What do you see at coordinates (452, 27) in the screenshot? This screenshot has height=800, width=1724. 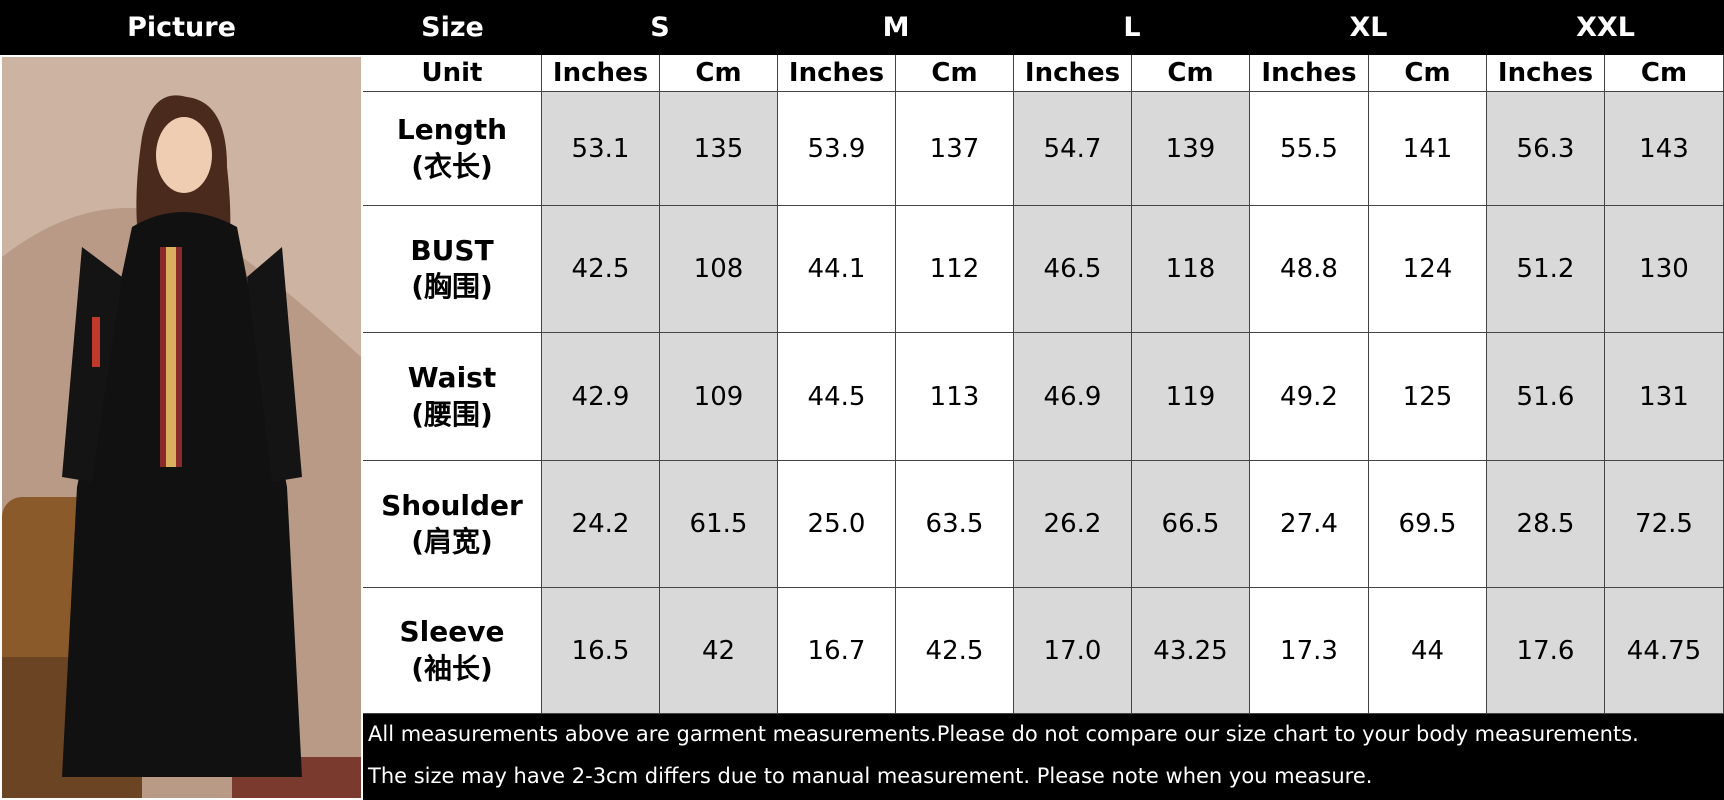 I see `header-cell: Size` at bounding box center [452, 27].